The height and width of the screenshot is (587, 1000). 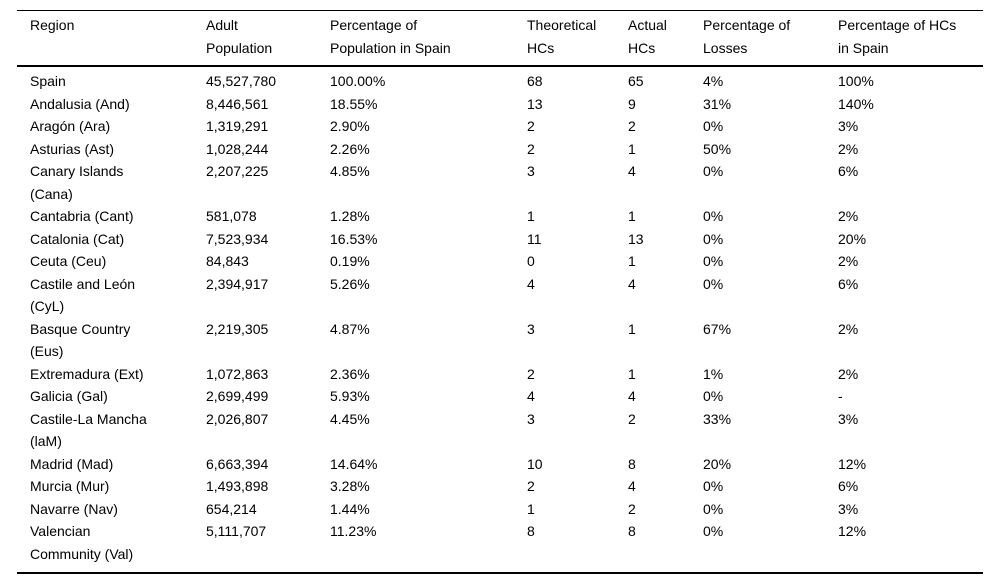 I want to click on cell-actual-hcs: 2, so click(x=652, y=509).